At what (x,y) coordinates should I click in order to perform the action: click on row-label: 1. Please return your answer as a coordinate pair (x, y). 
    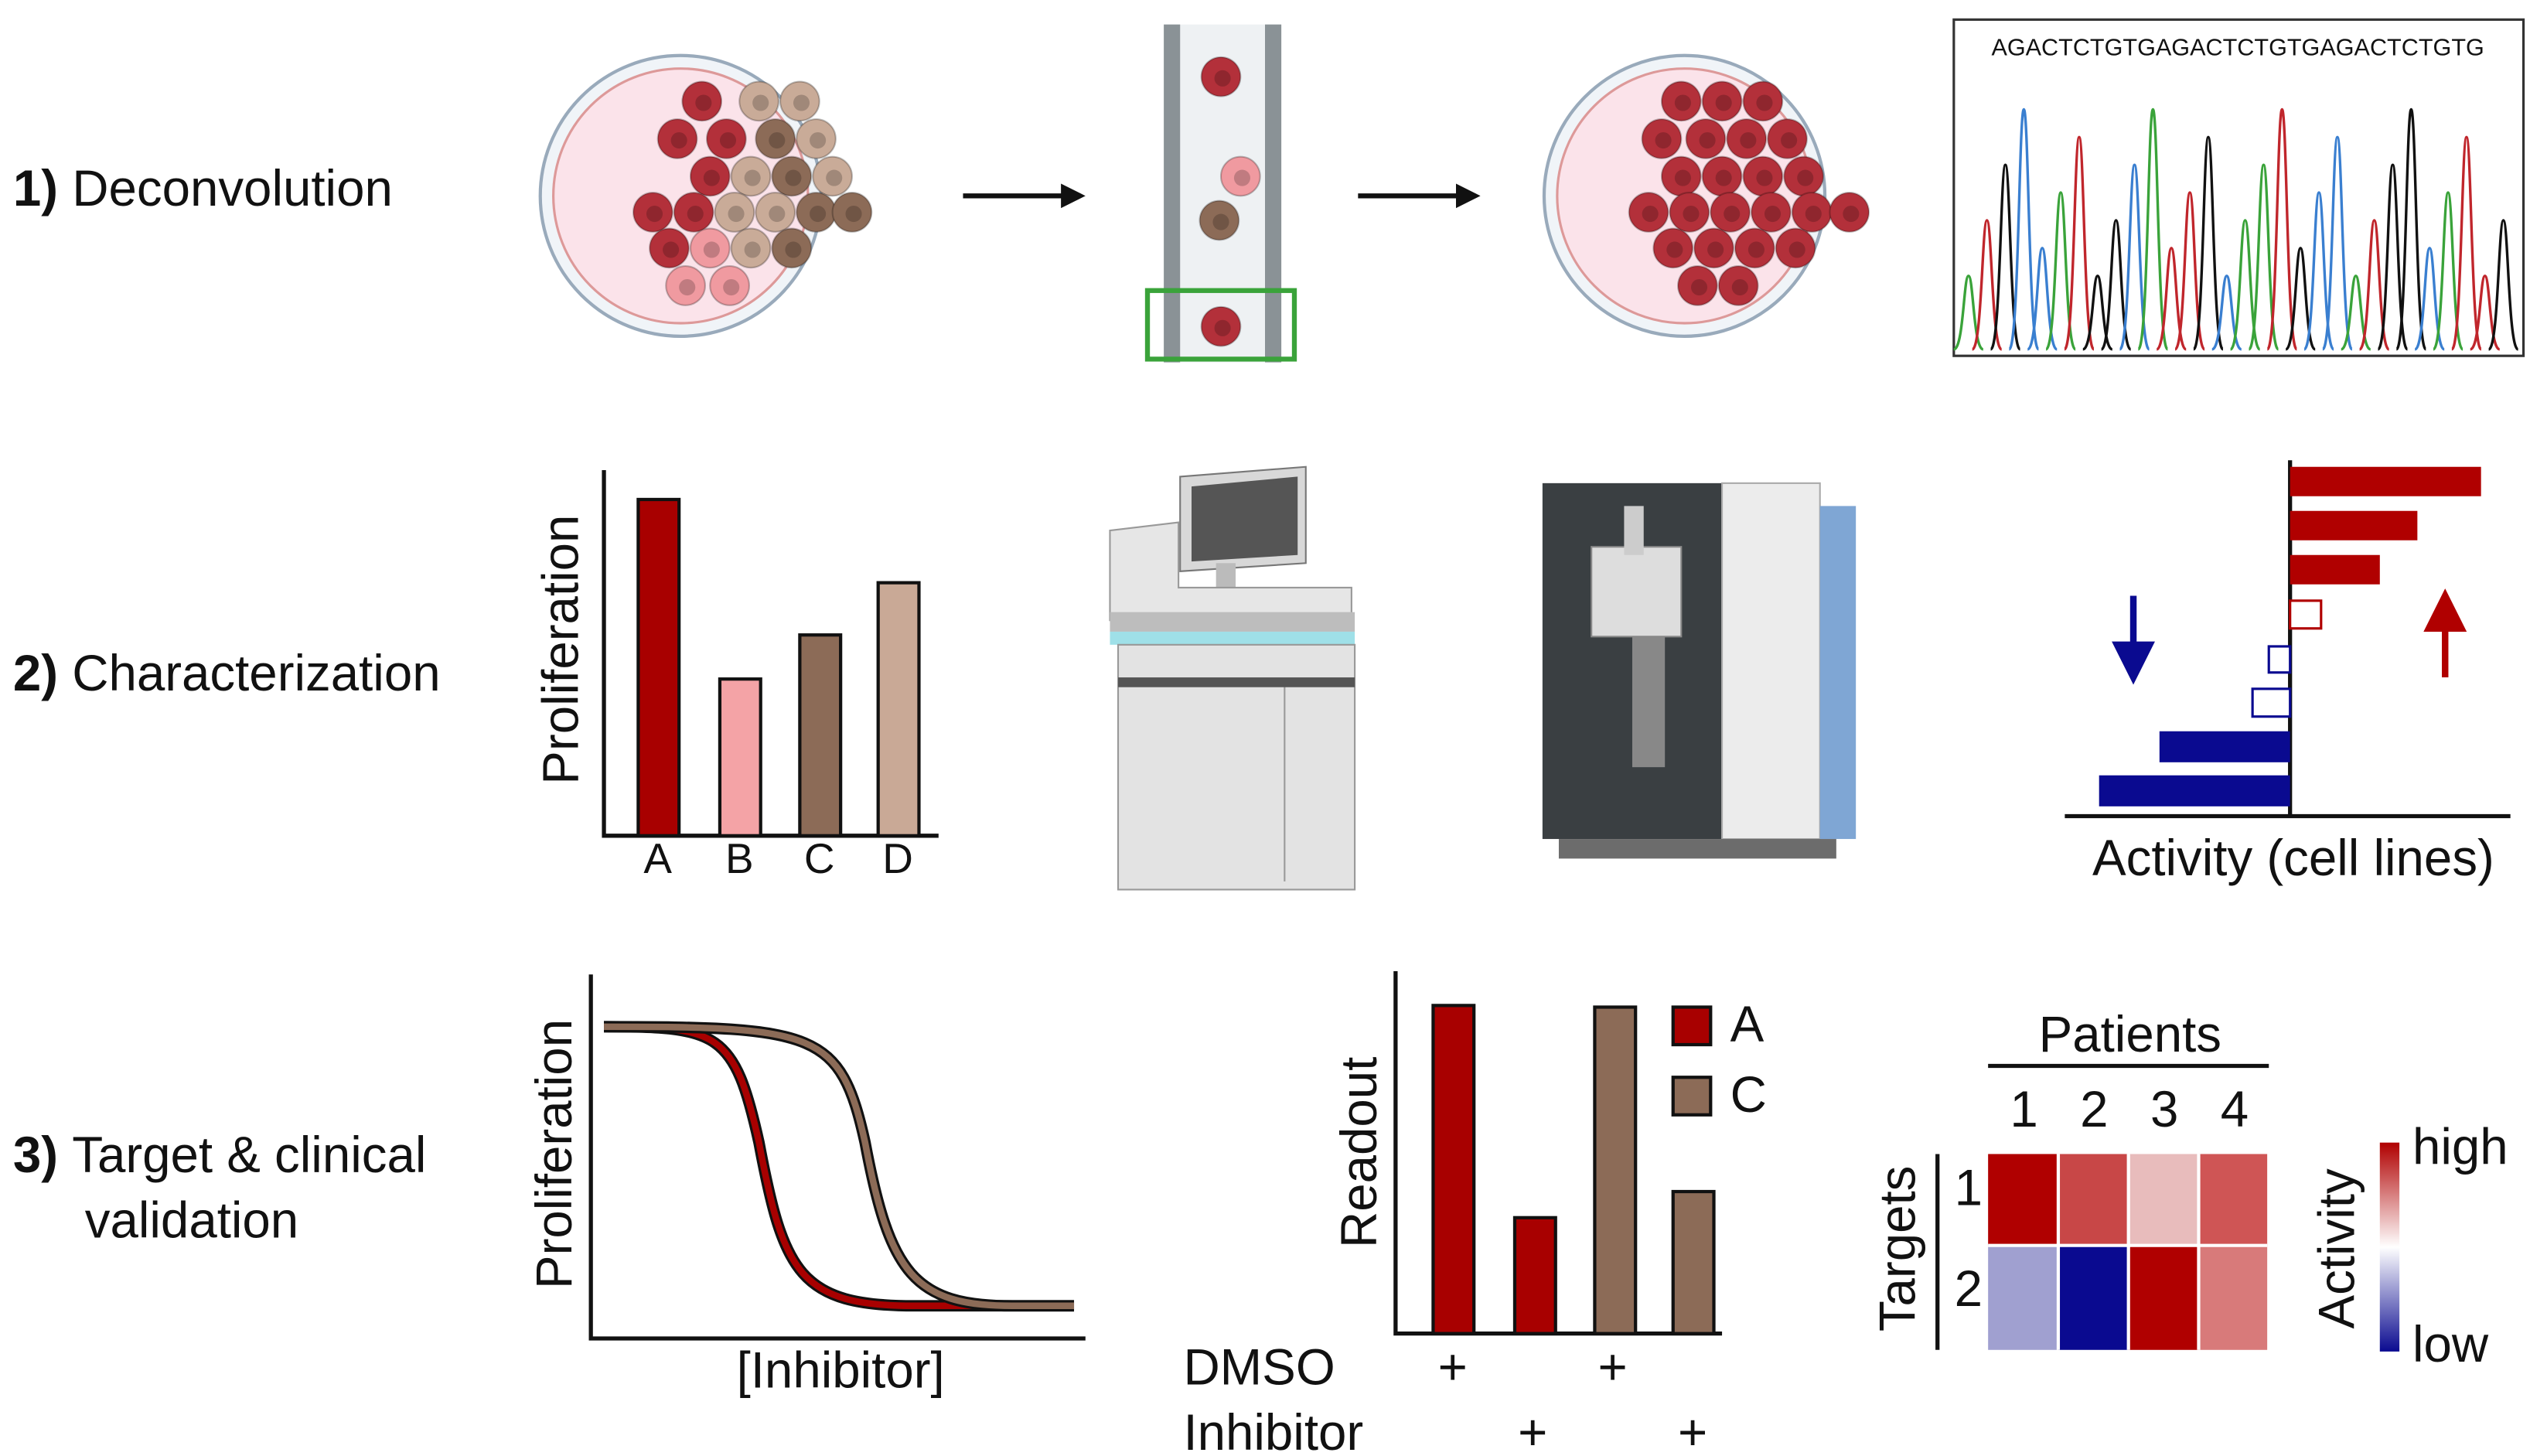
    Looking at the image, I should click on (1969, 1188).